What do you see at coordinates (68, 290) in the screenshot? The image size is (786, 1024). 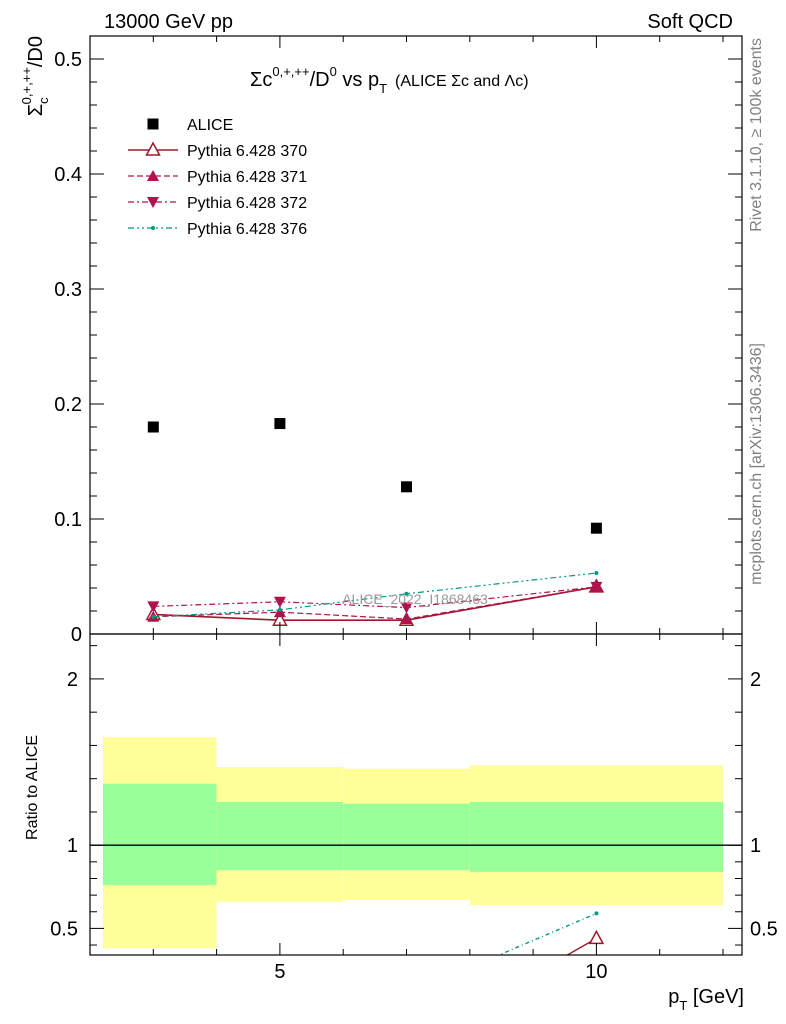 I see `y-tick-label: 0.3` at bounding box center [68, 290].